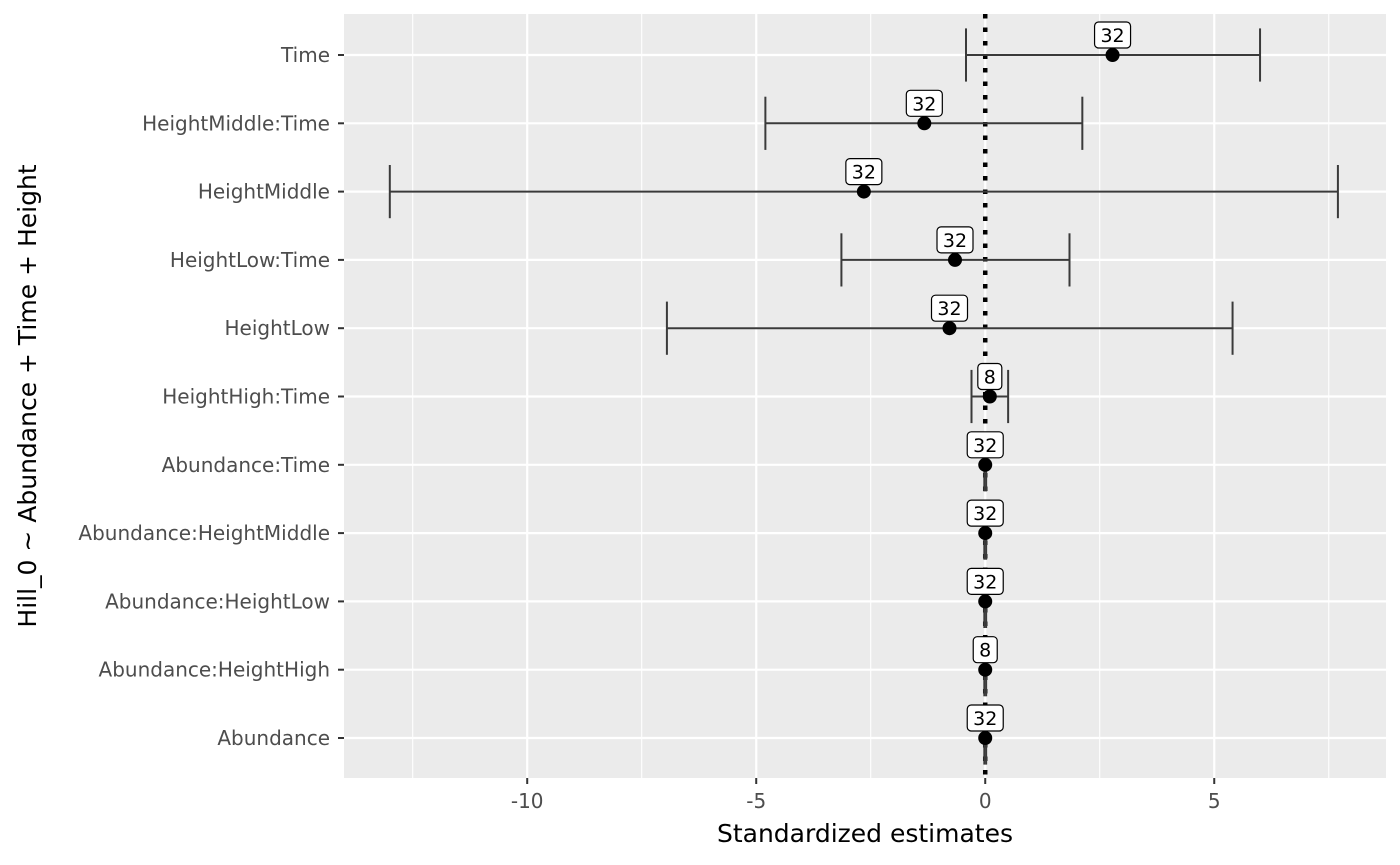  What do you see at coordinates (866, 795) in the screenshot?
I see `x-axis-ticks: -10 -5 0 5` at bounding box center [866, 795].